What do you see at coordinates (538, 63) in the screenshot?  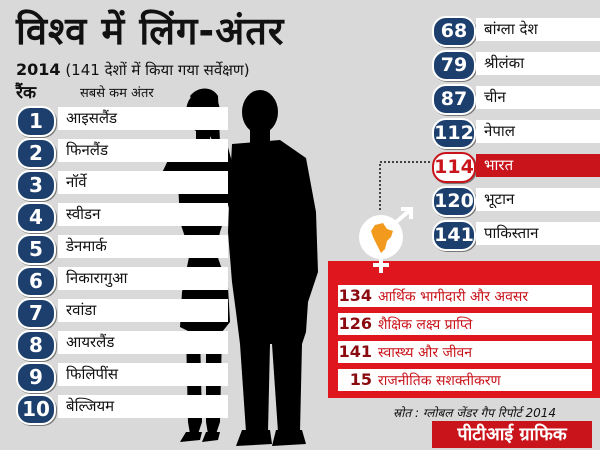 I see `country-name: श्रीलंका` at bounding box center [538, 63].